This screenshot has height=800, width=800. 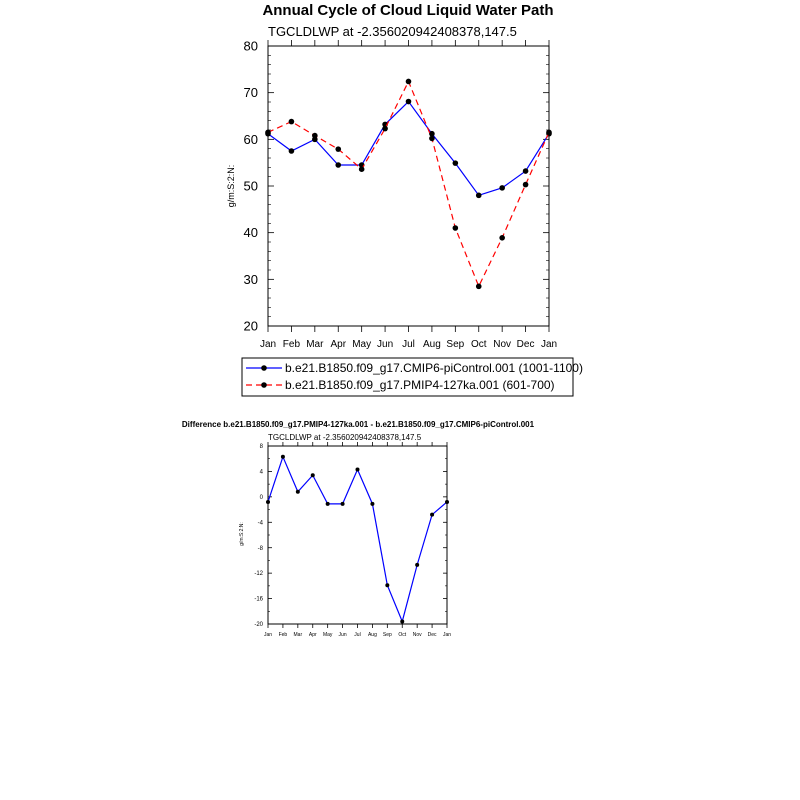 What do you see at coordinates (242, 534) in the screenshot?
I see `diff-chart-ylabel: g/m:S:2:N:` at bounding box center [242, 534].